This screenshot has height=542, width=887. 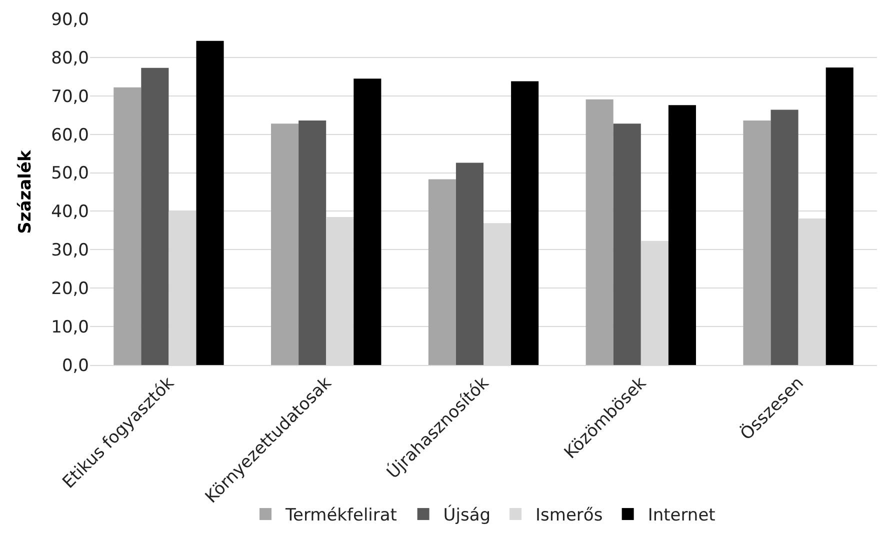 I want to click on y-axis-title: Százalék, so click(x=26, y=191).